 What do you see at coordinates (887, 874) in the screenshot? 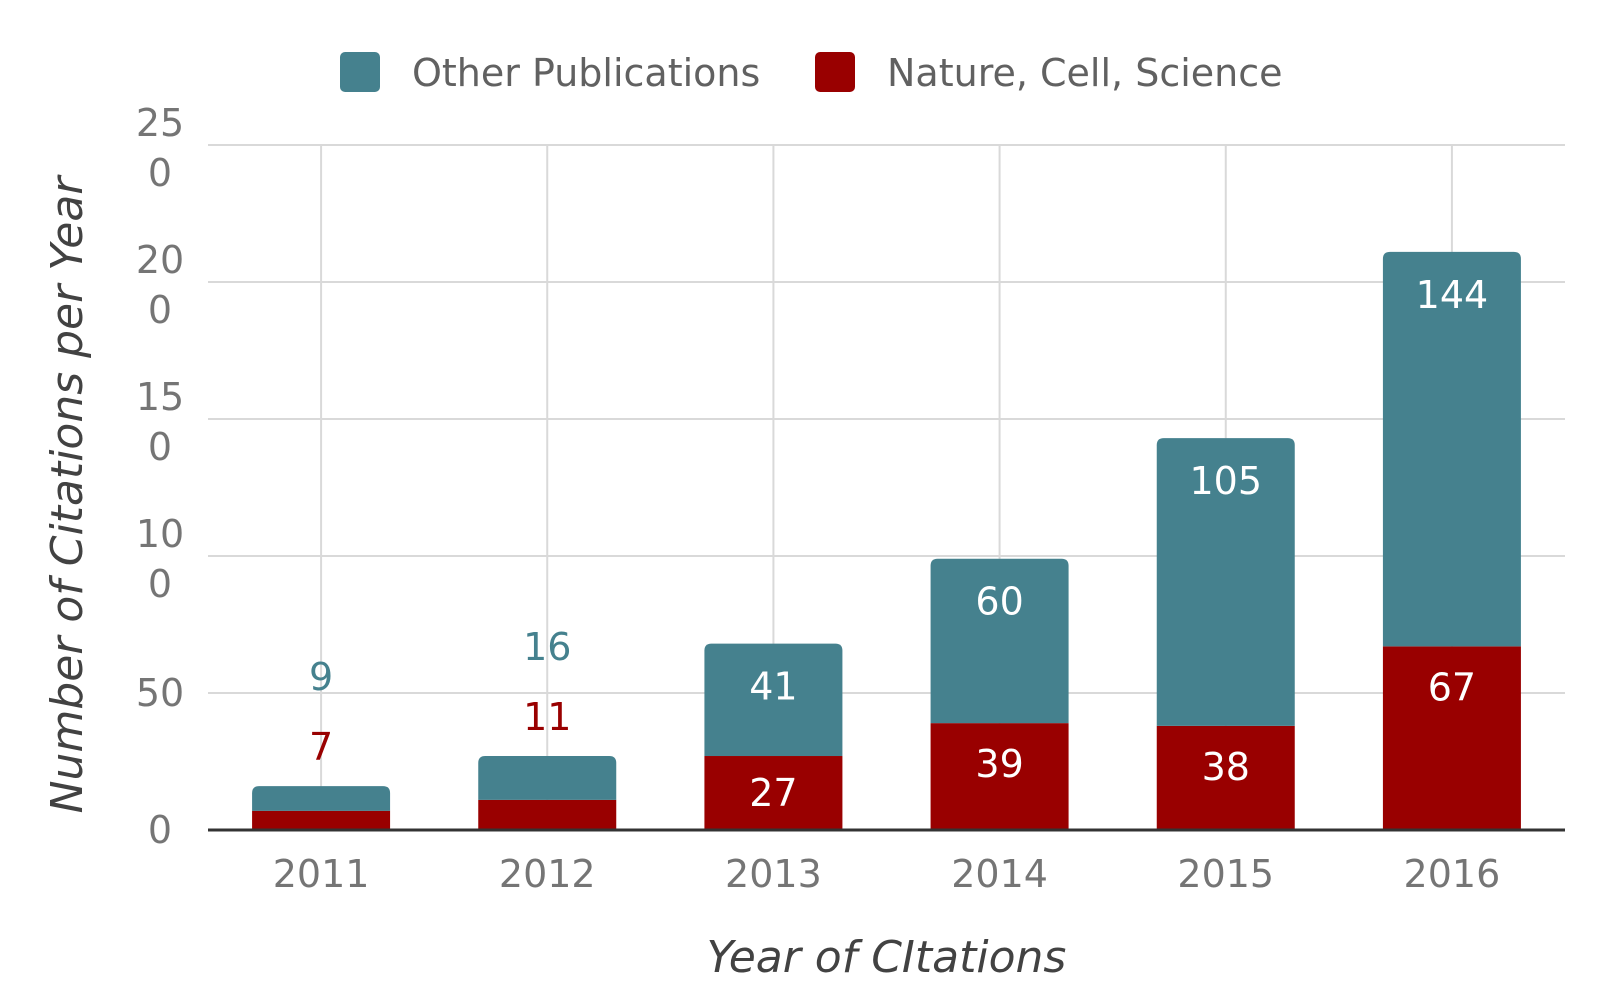
I see `x-axis-ticks: 2011 2012 2013 2014 2015 2016` at bounding box center [887, 874].